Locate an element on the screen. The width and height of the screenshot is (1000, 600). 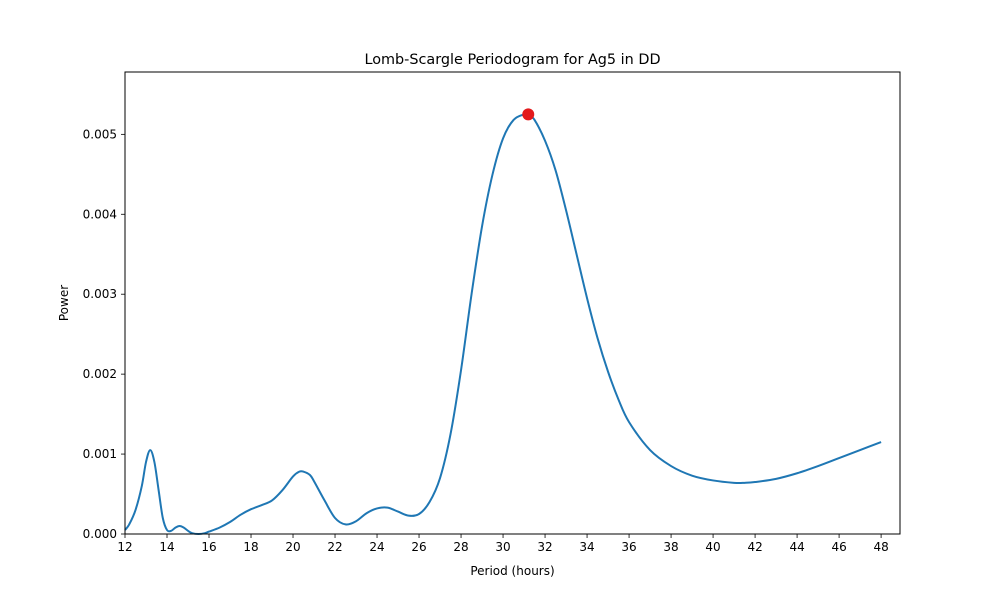
x-tick-label: 34 is located at coordinates (586, 547).